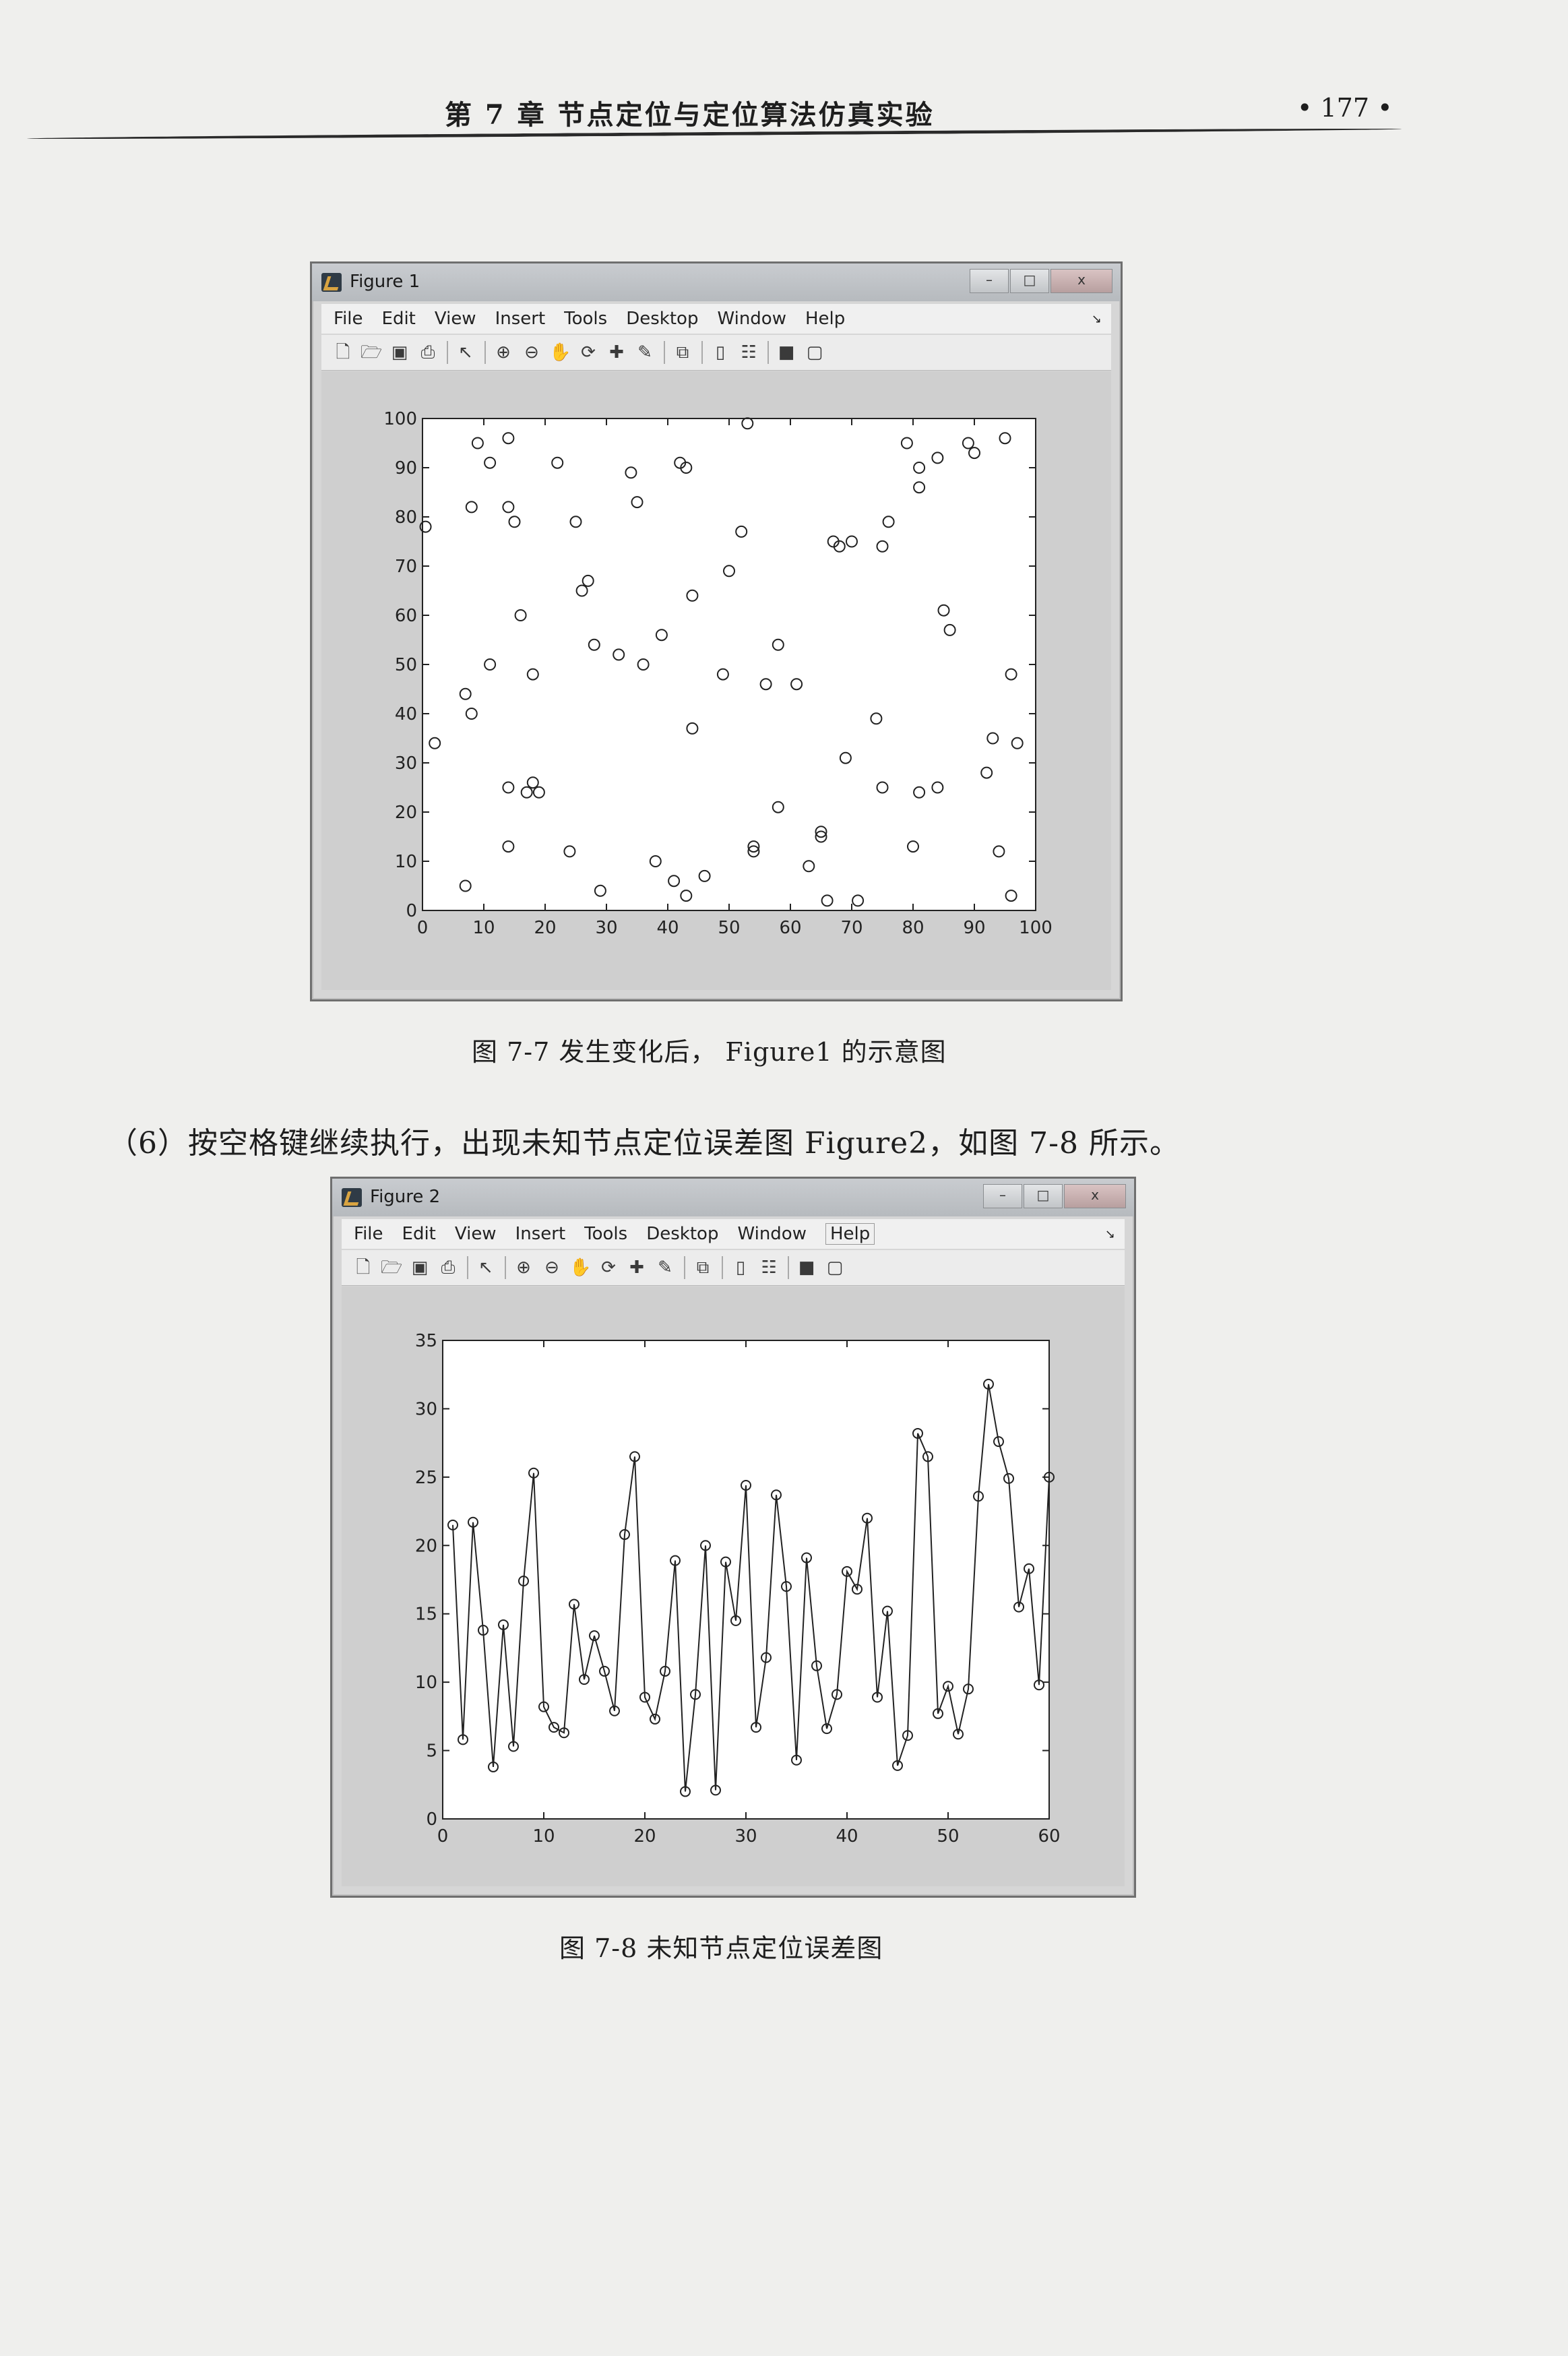 This screenshot has height=2356, width=1568. Describe the element at coordinates (406, 517) in the screenshot. I see `scatter-y-tick-label: 80` at that location.